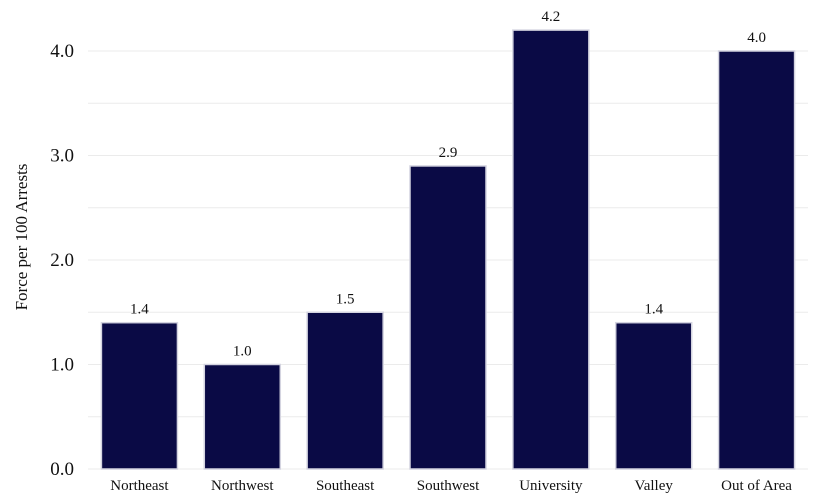  Describe the element at coordinates (756, 260) in the screenshot. I see `bar-out-of-area` at that location.